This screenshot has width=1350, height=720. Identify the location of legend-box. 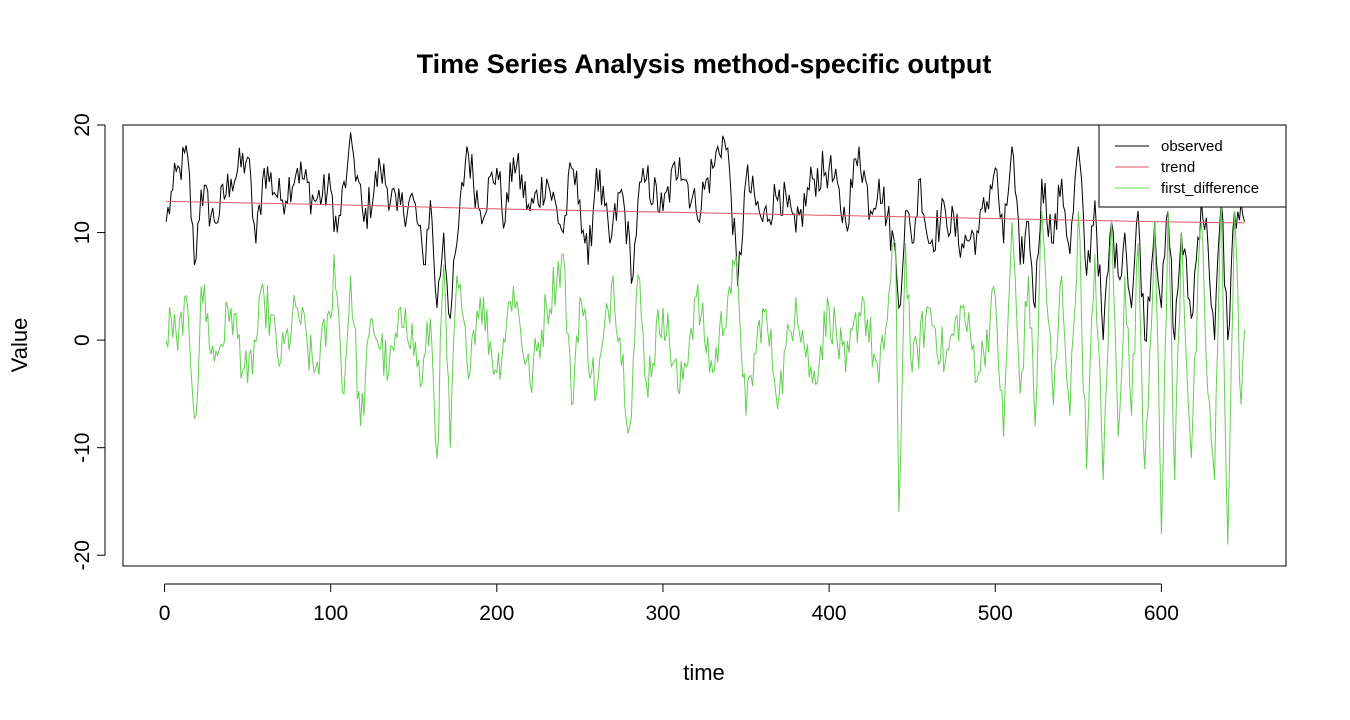
(1192, 166).